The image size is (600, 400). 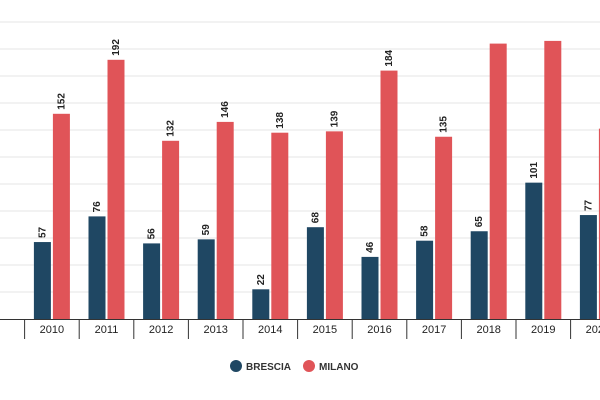 I want to click on data-label-brescia-2014: 22, so click(x=261, y=280).